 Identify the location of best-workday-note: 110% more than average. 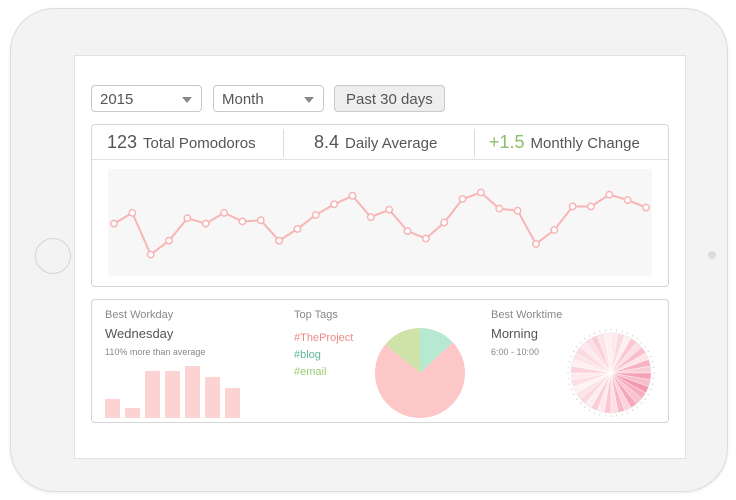
(155, 352).